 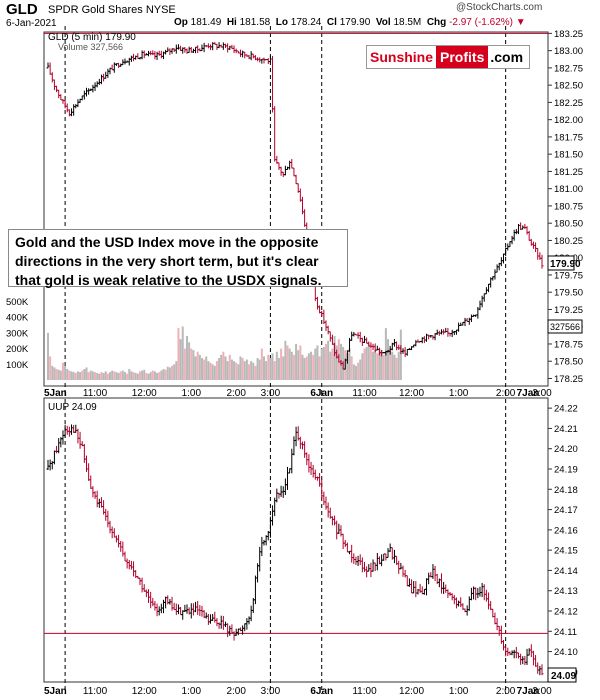 What do you see at coordinates (566, 429) in the screenshot?
I see `uup-y-tick-label: 24.21` at bounding box center [566, 429].